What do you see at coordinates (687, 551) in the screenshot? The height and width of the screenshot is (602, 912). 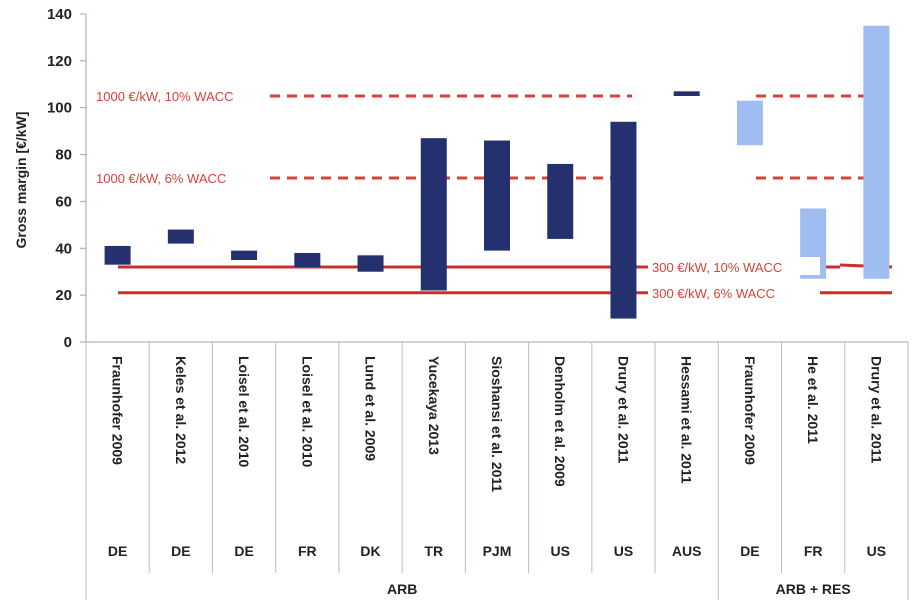 I see `category-country-label: AUS` at bounding box center [687, 551].